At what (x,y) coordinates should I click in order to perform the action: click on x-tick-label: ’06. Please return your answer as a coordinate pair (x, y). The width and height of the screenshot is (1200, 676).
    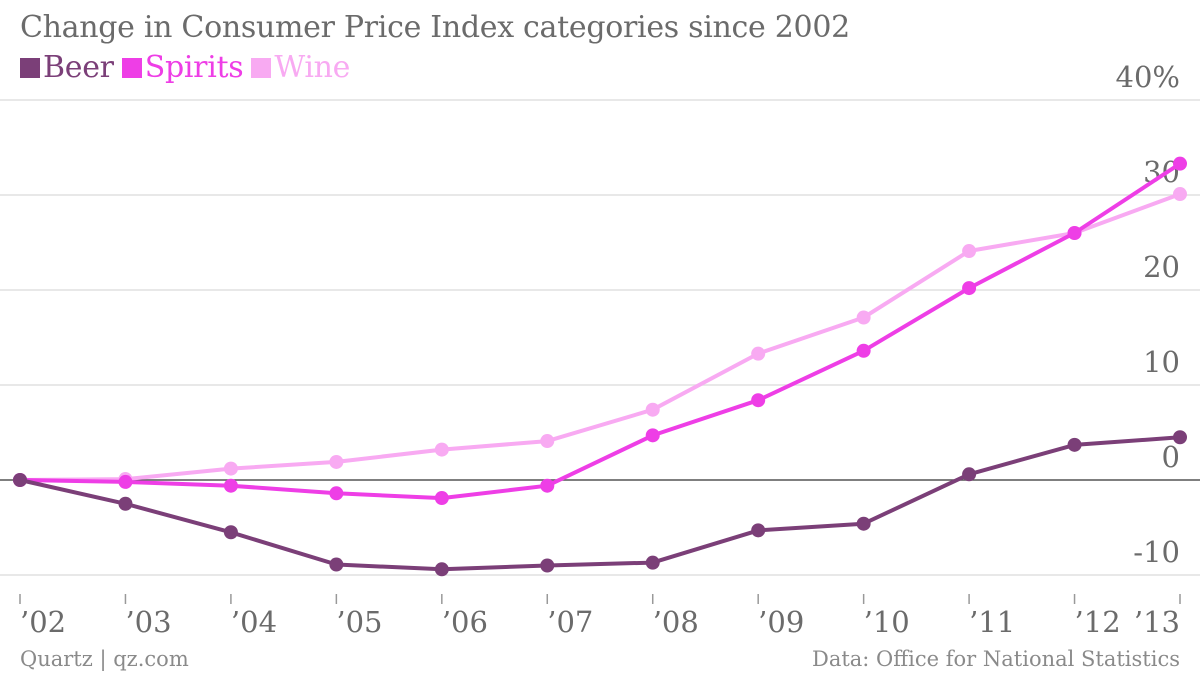
    Looking at the image, I should click on (465, 622).